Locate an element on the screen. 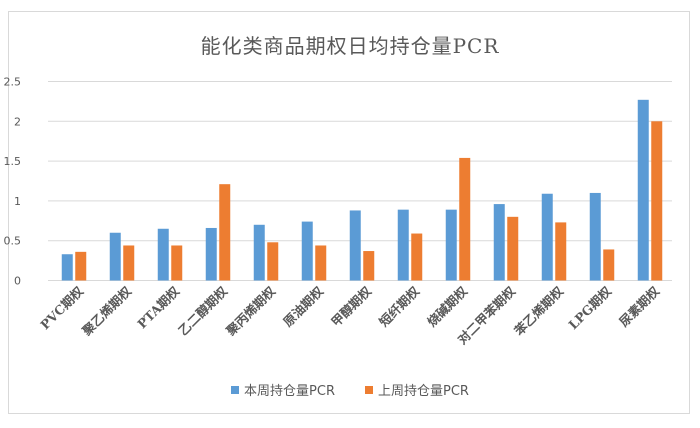 Image resolution: width=700 pixels, height=428 pixels. y-tick-label: 2 is located at coordinates (17, 121).